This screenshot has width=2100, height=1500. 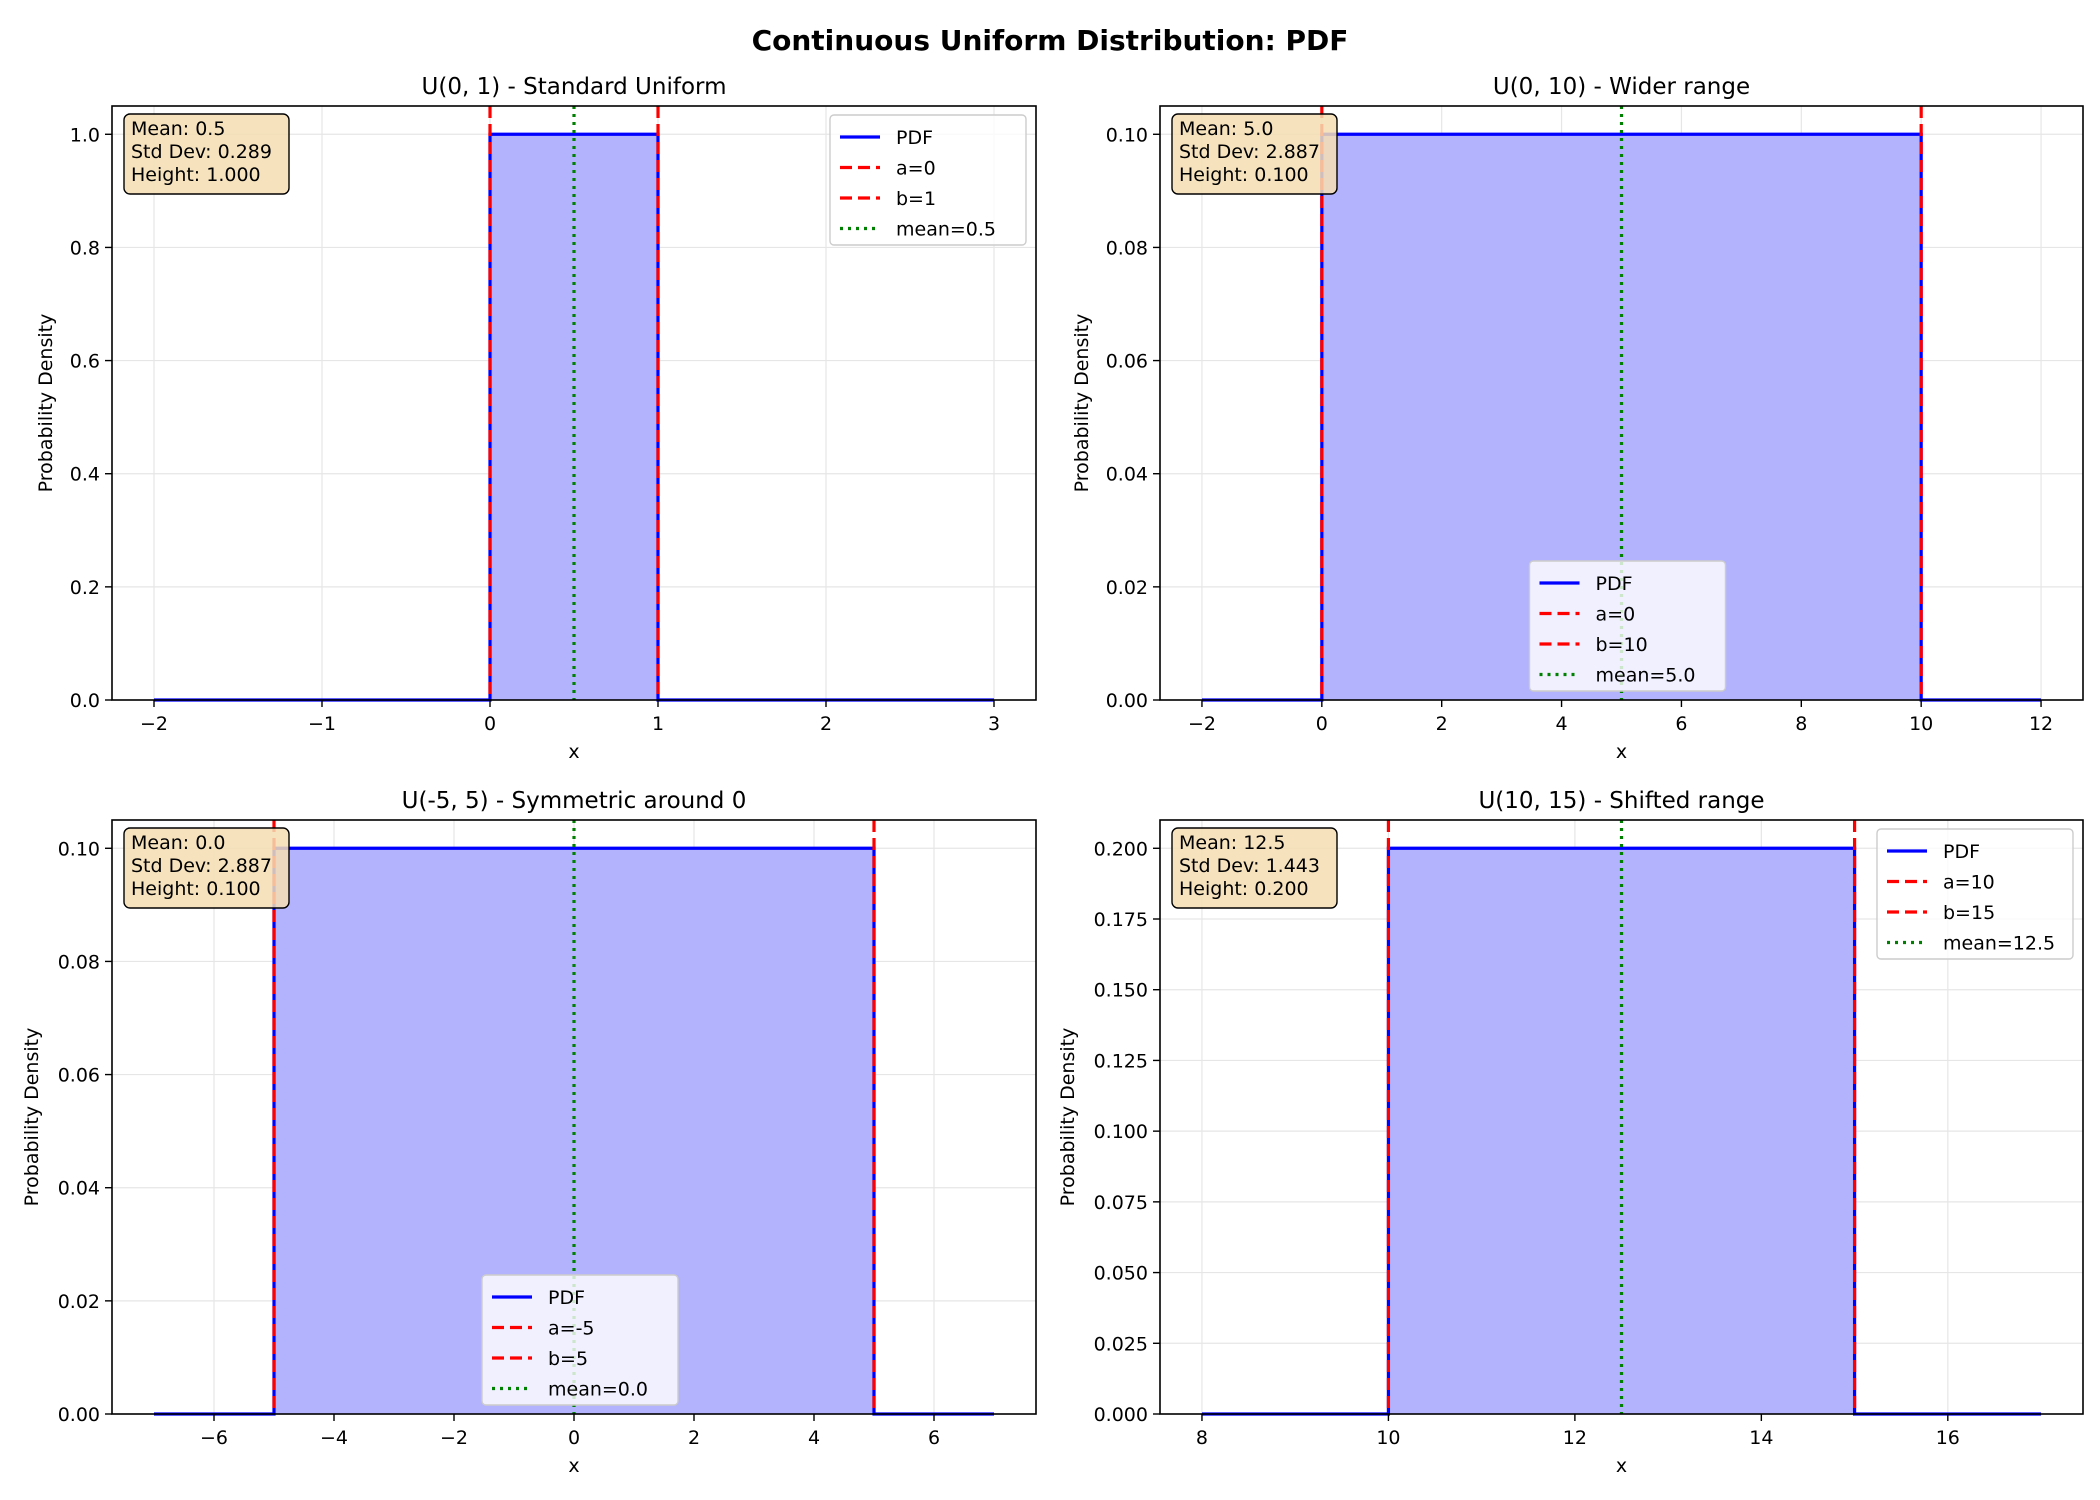 What do you see at coordinates (916, 199) in the screenshot?
I see `legend-label: b=1` at bounding box center [916, 199].